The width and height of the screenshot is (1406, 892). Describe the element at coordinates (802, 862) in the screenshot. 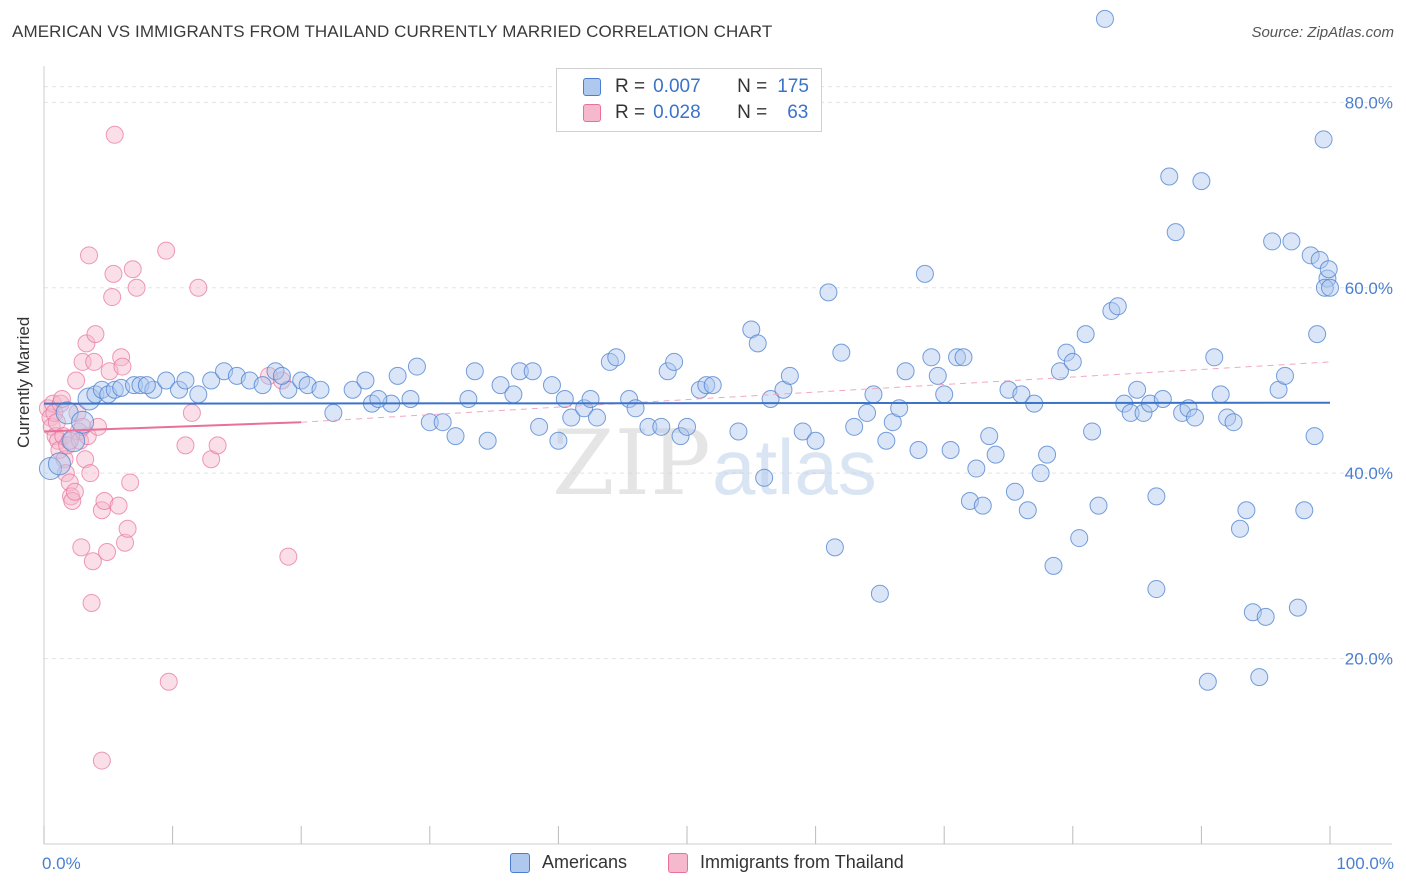

I see `bottom-legend-label: Immigrants from Thailand` at that location.